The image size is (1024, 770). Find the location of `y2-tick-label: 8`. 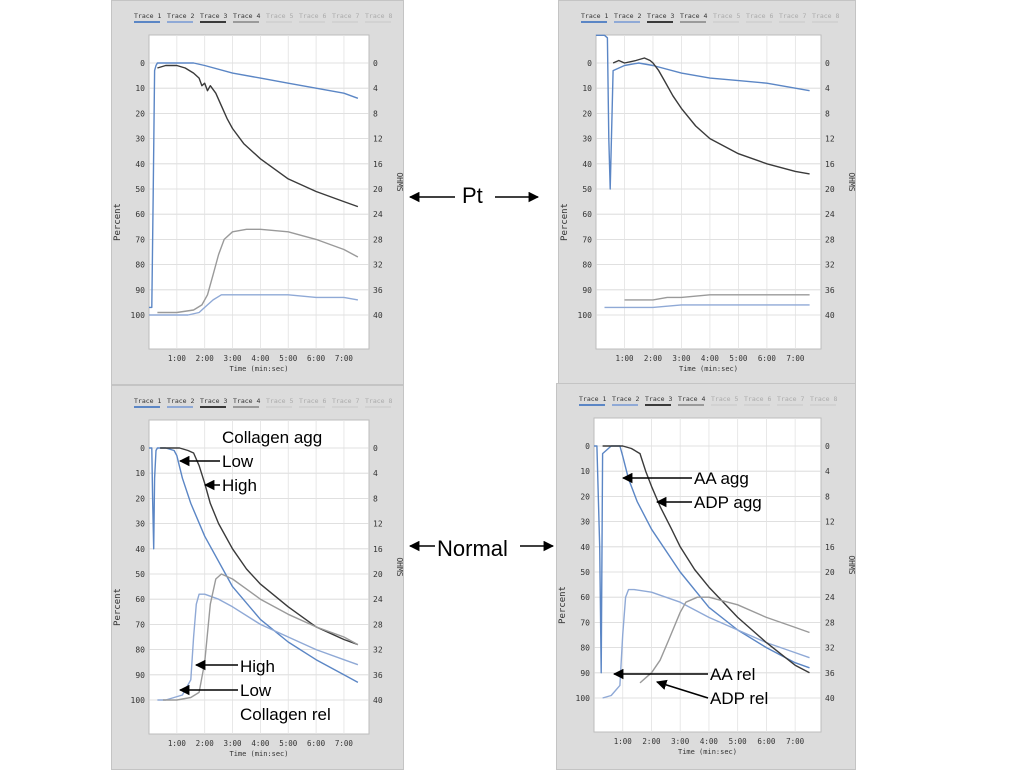

y2-tick-label: 8 is located at coordinates (375, 113).